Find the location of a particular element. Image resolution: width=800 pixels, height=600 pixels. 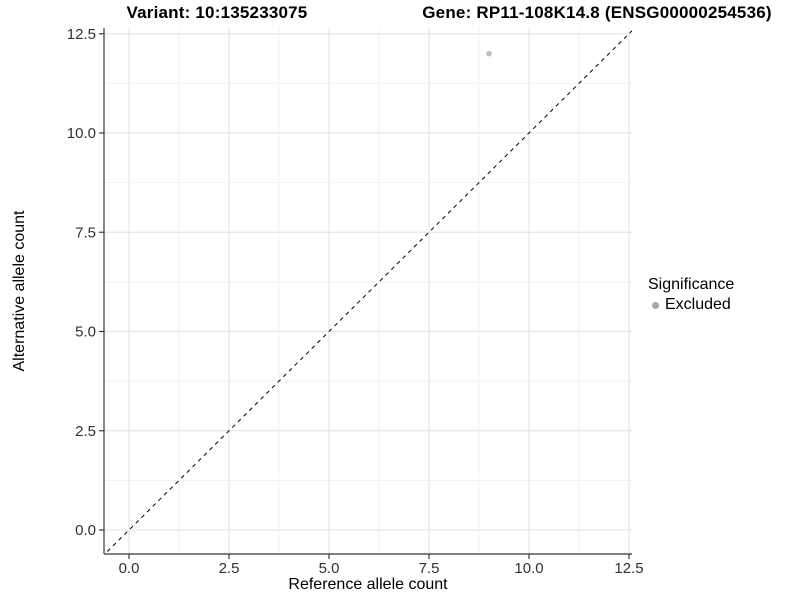

legend-key-box is located at coordinates (655, 305).